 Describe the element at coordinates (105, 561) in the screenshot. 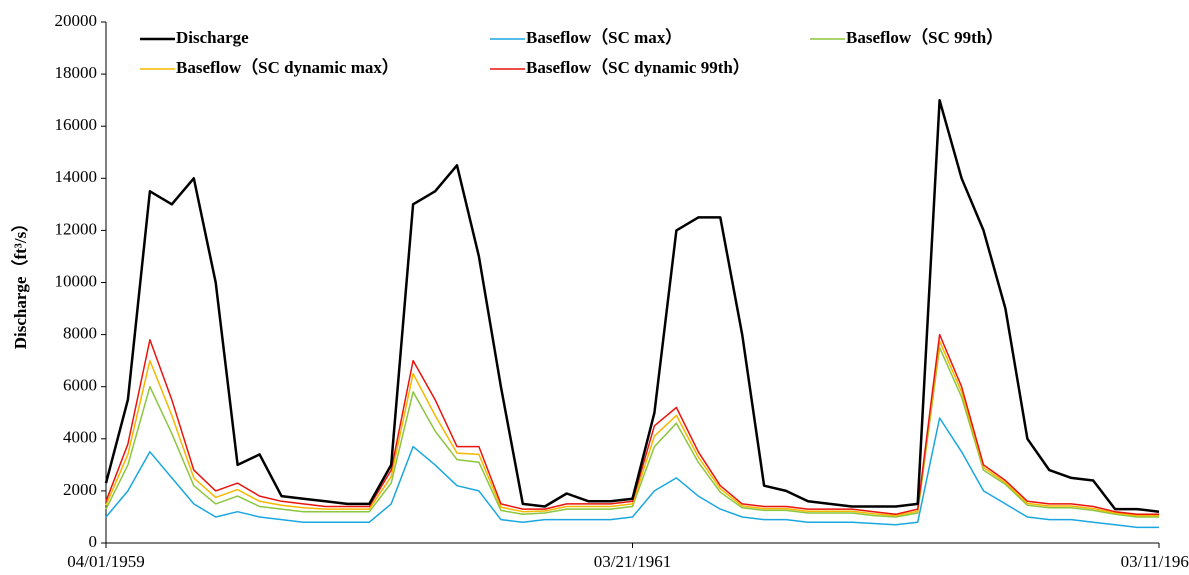

I see `x-tick-label: 04/01/1959` at that location.